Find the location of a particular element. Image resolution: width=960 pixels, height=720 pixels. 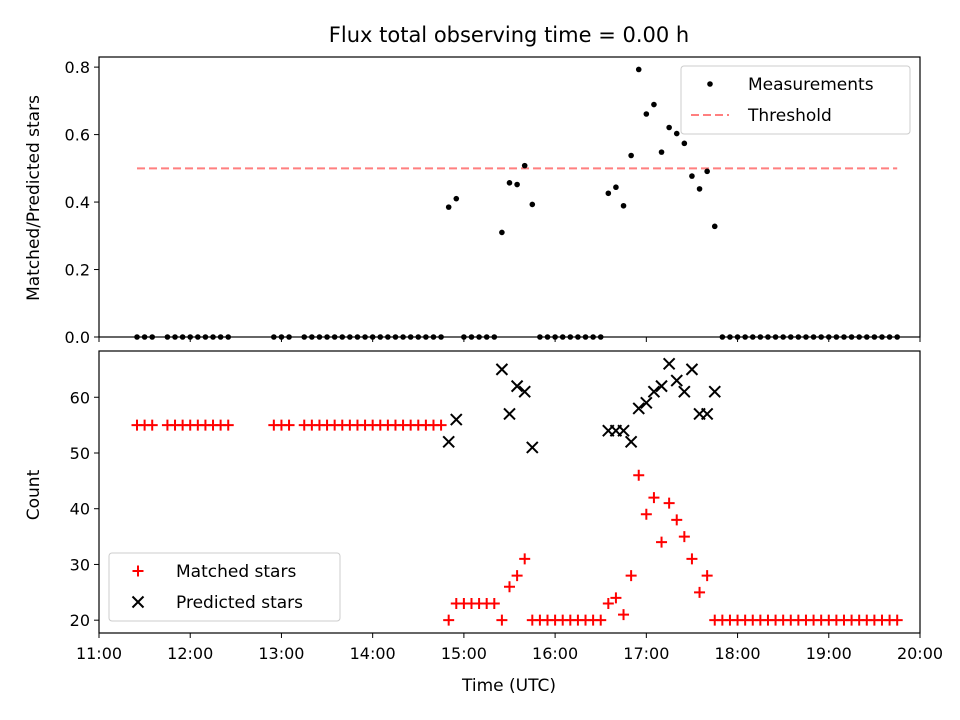

y-tick-label: 20 is located at coordinates (80, 620).